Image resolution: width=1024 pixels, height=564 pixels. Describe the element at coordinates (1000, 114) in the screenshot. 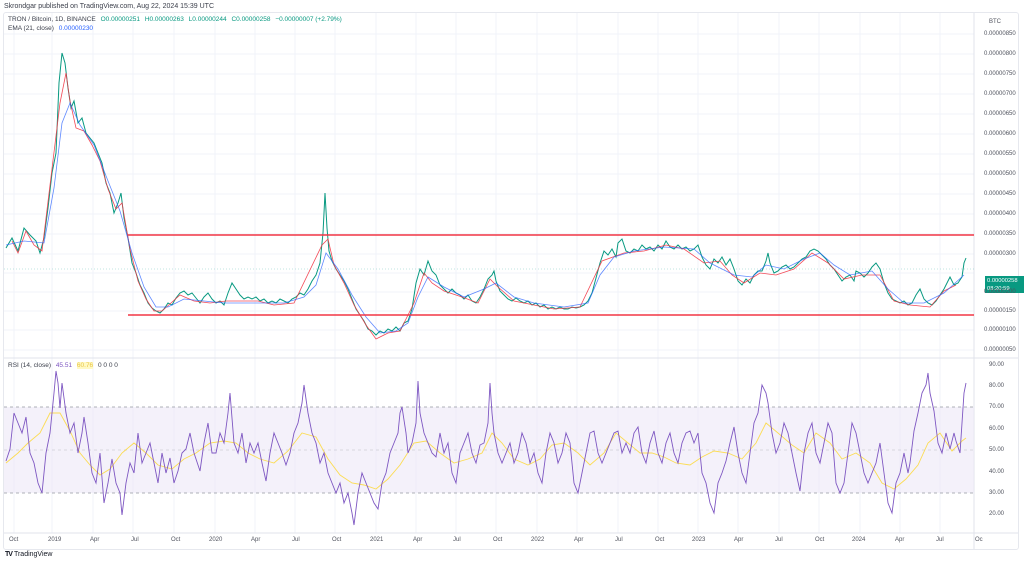

I see `price-tick: 0.00000650` at that location.